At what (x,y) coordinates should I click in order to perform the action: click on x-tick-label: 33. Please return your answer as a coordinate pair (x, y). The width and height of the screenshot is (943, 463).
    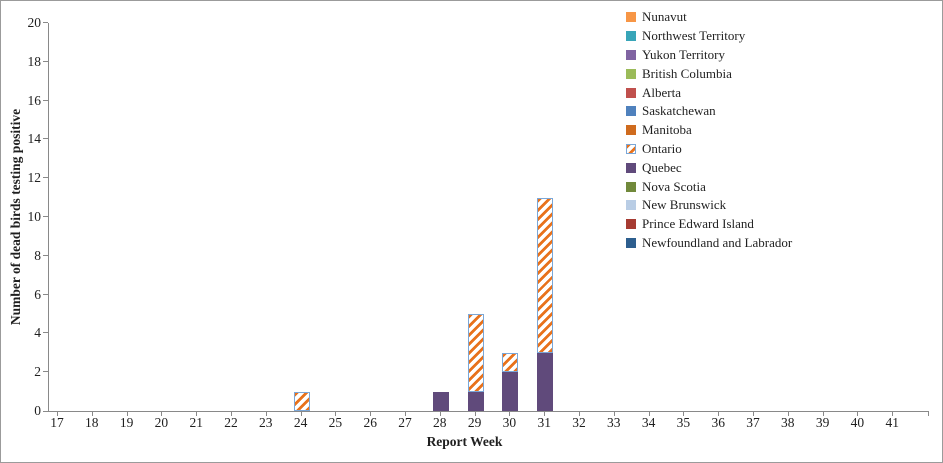
    Looking at the image, I should click on (614, 422).